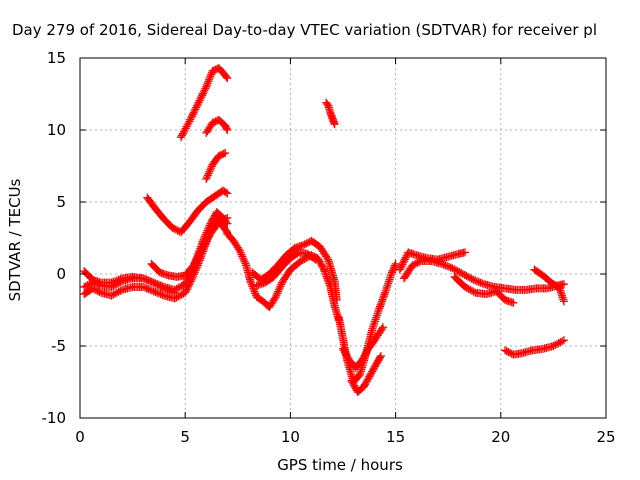 The height and width of the screenshot is (480, 640). What do you see at coordinates (56, 130) in the screenshot?
I see `y-tick-label: 10` at bounding box center [56, 130].